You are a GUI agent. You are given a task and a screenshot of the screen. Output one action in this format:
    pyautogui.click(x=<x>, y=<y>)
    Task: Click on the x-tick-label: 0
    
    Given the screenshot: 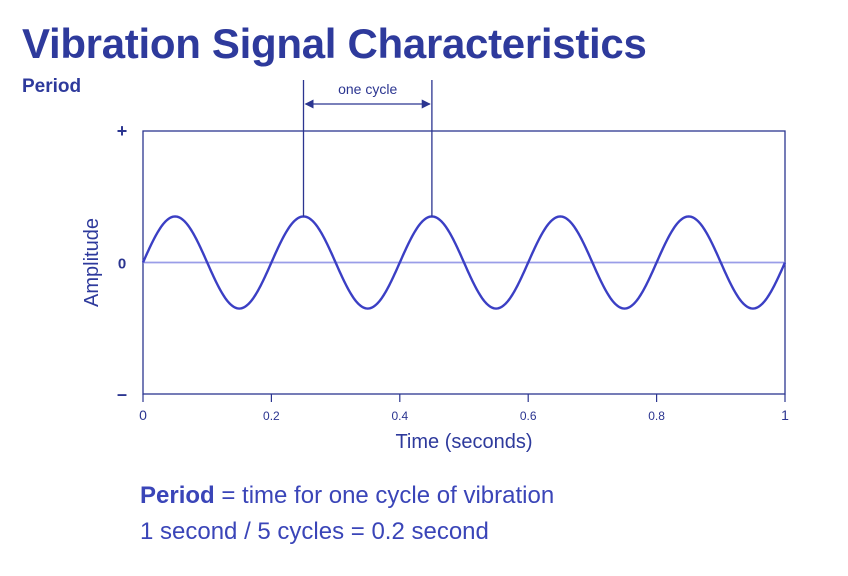 What is the action you would take?
    pyautogui.click(x=143, y=415)
    